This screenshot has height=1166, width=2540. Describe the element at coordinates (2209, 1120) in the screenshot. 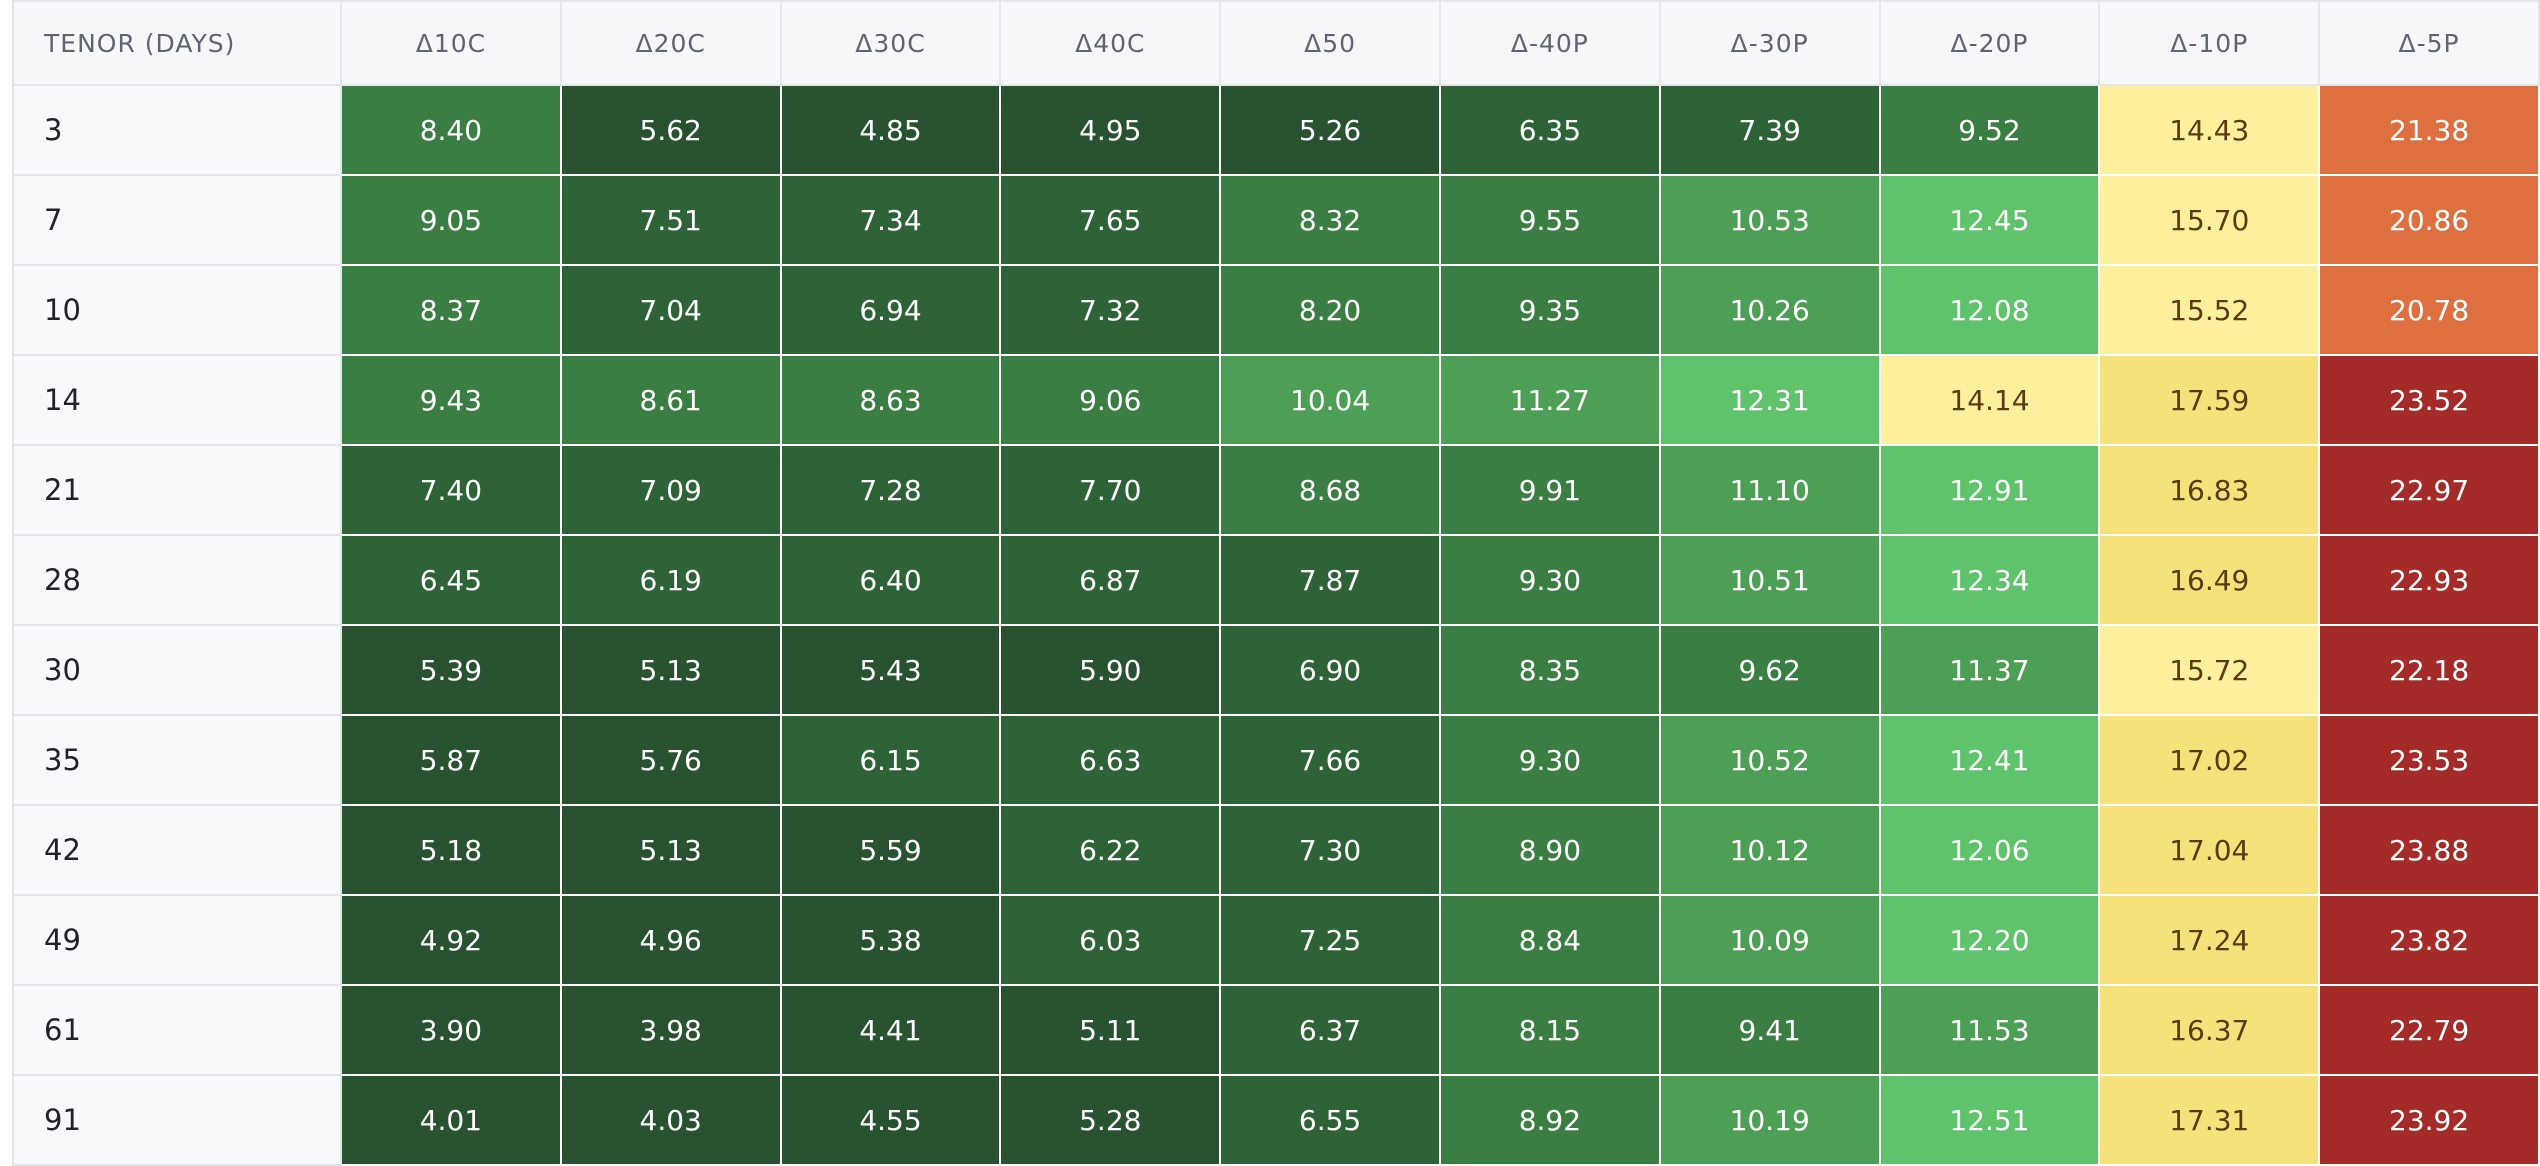

I see `vol-cell: 17.31` at that location.